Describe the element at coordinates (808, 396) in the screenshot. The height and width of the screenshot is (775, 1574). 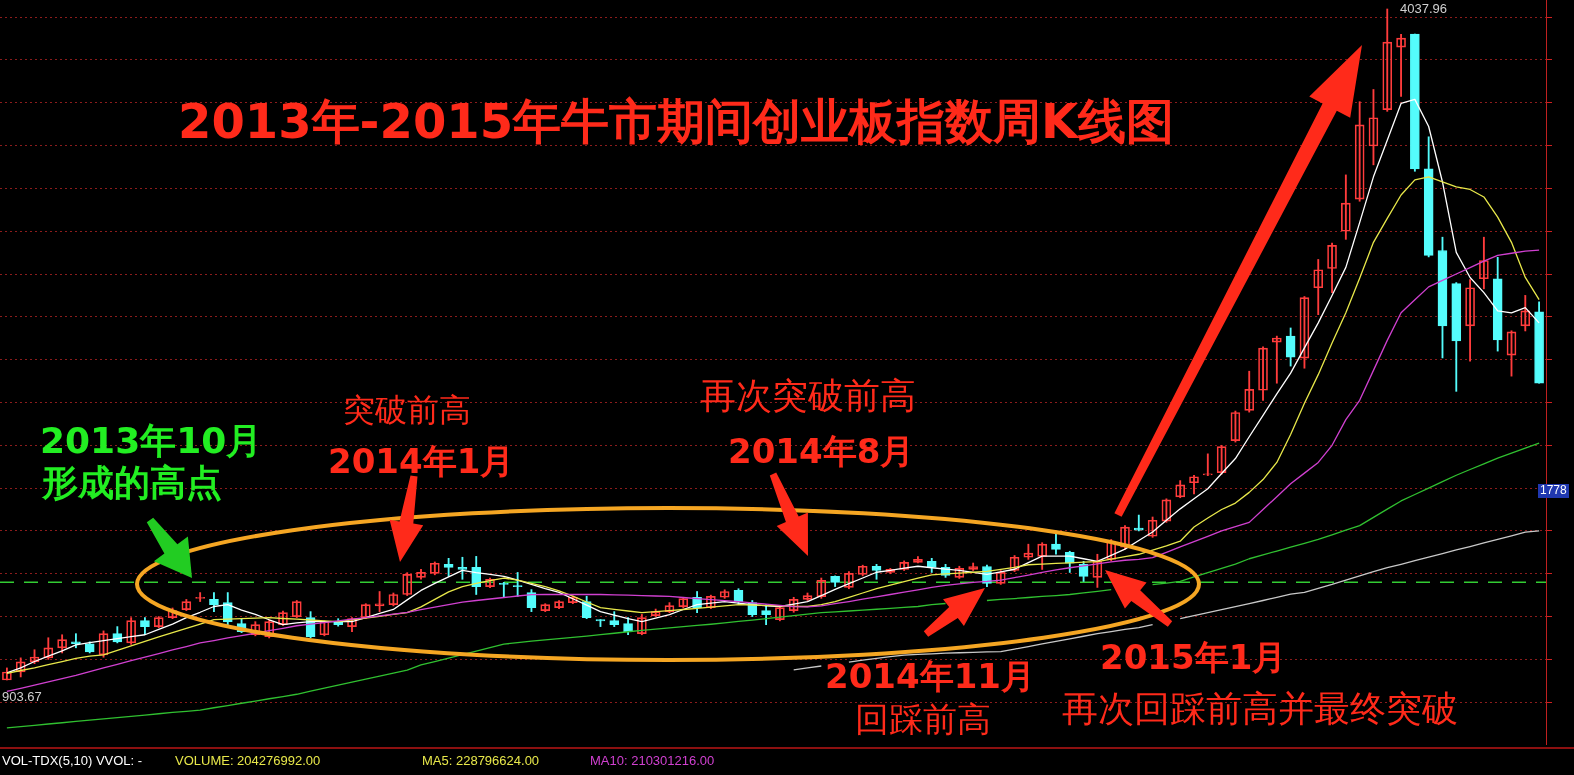
I see `annotation: 再次突破前高` at that location.